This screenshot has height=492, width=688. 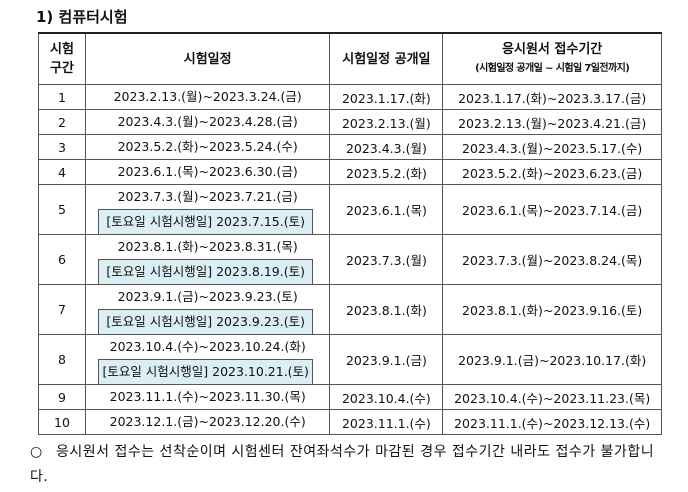 I want to click on row-number: 8, so click(x=62, y=359).